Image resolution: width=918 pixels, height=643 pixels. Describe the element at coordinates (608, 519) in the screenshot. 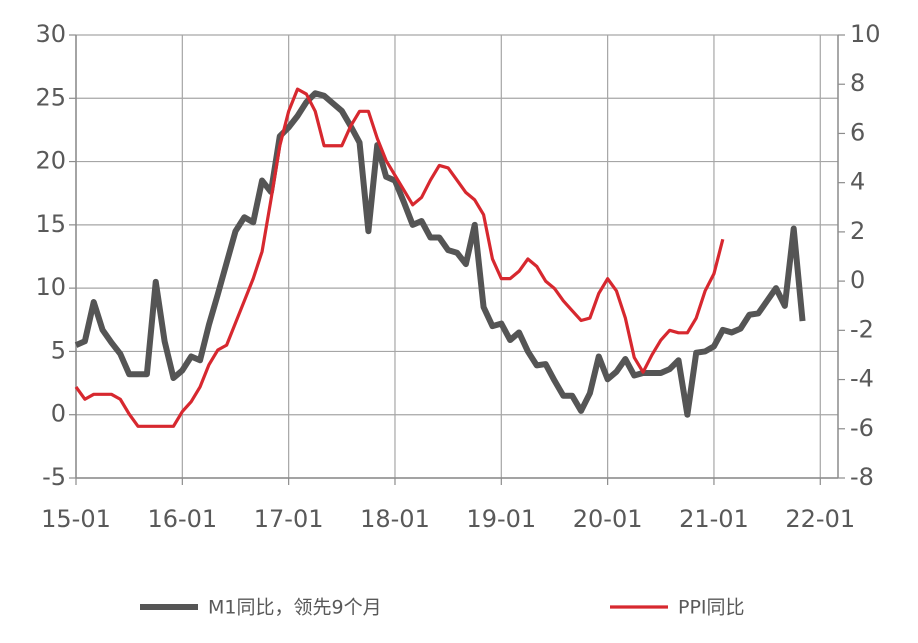

I see `x-tick-label: 20-01` at that location.